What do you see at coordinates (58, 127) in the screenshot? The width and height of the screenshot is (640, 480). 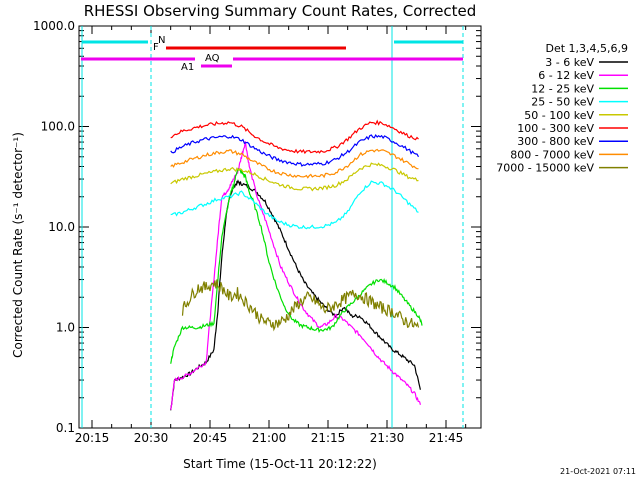 I see `y-tick-label: 100.0` at bounding box center [58, 127].